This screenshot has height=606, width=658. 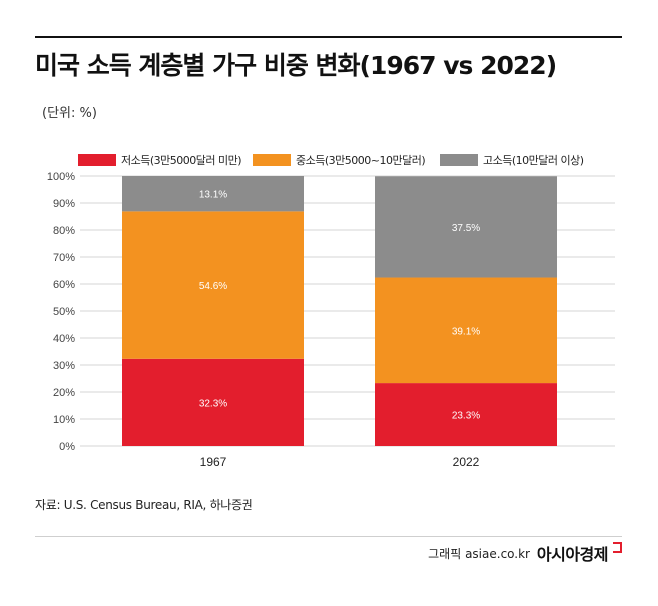 I want to click on data-label: 54.6%, so click(x=213, y=286).